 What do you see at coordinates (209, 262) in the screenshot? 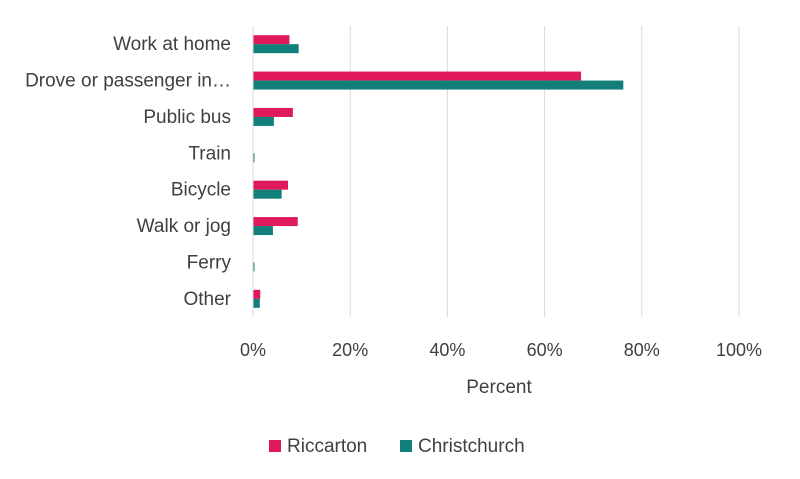
I see `category-label: Ferry` at bounding box center [209, 262].